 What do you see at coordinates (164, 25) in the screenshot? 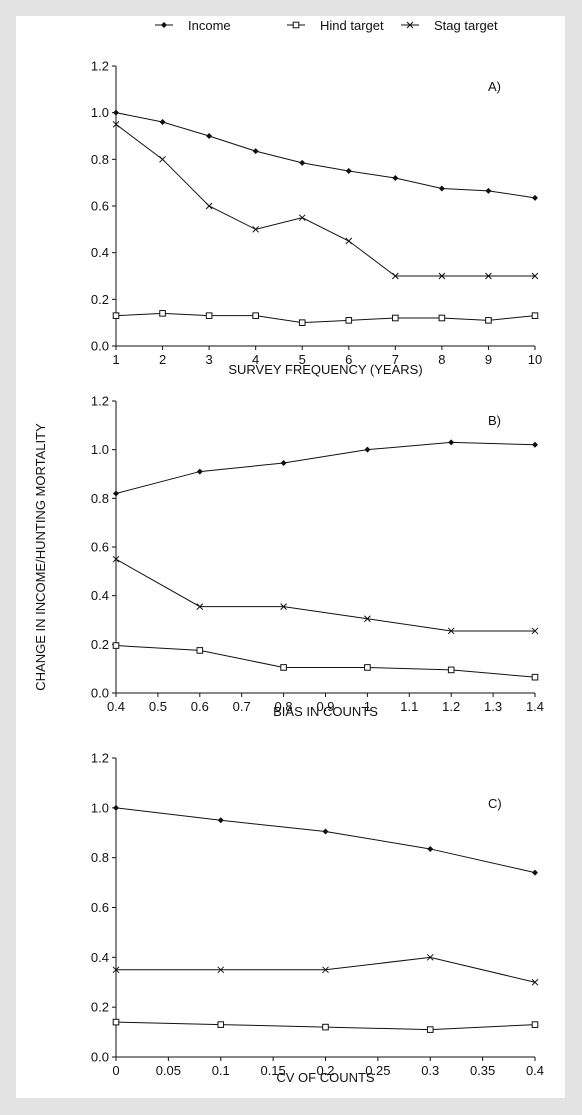
I see `legend-marker-income` at bounding box center [164, 25].